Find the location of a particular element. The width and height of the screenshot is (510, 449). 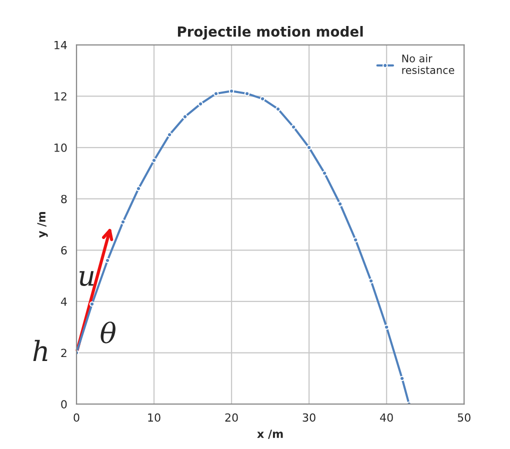

y-tick-label: 0 is located at coordinates (64, 404).